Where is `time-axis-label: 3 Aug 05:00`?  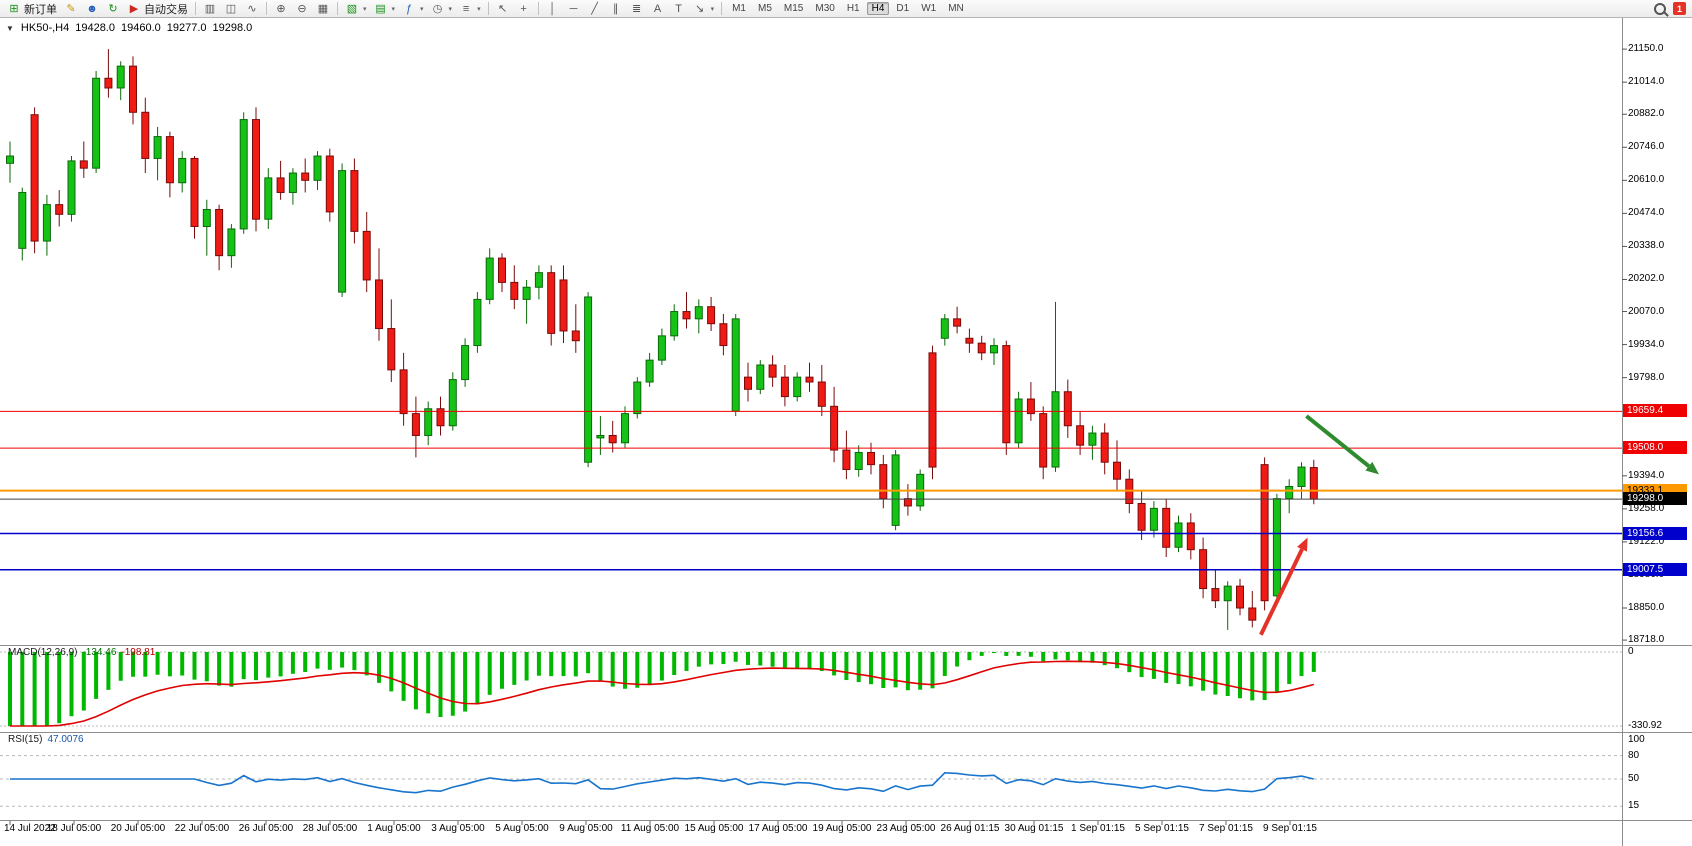 time-axis-label: 3 Aug 05:00 is located at coordinates (458, 828).